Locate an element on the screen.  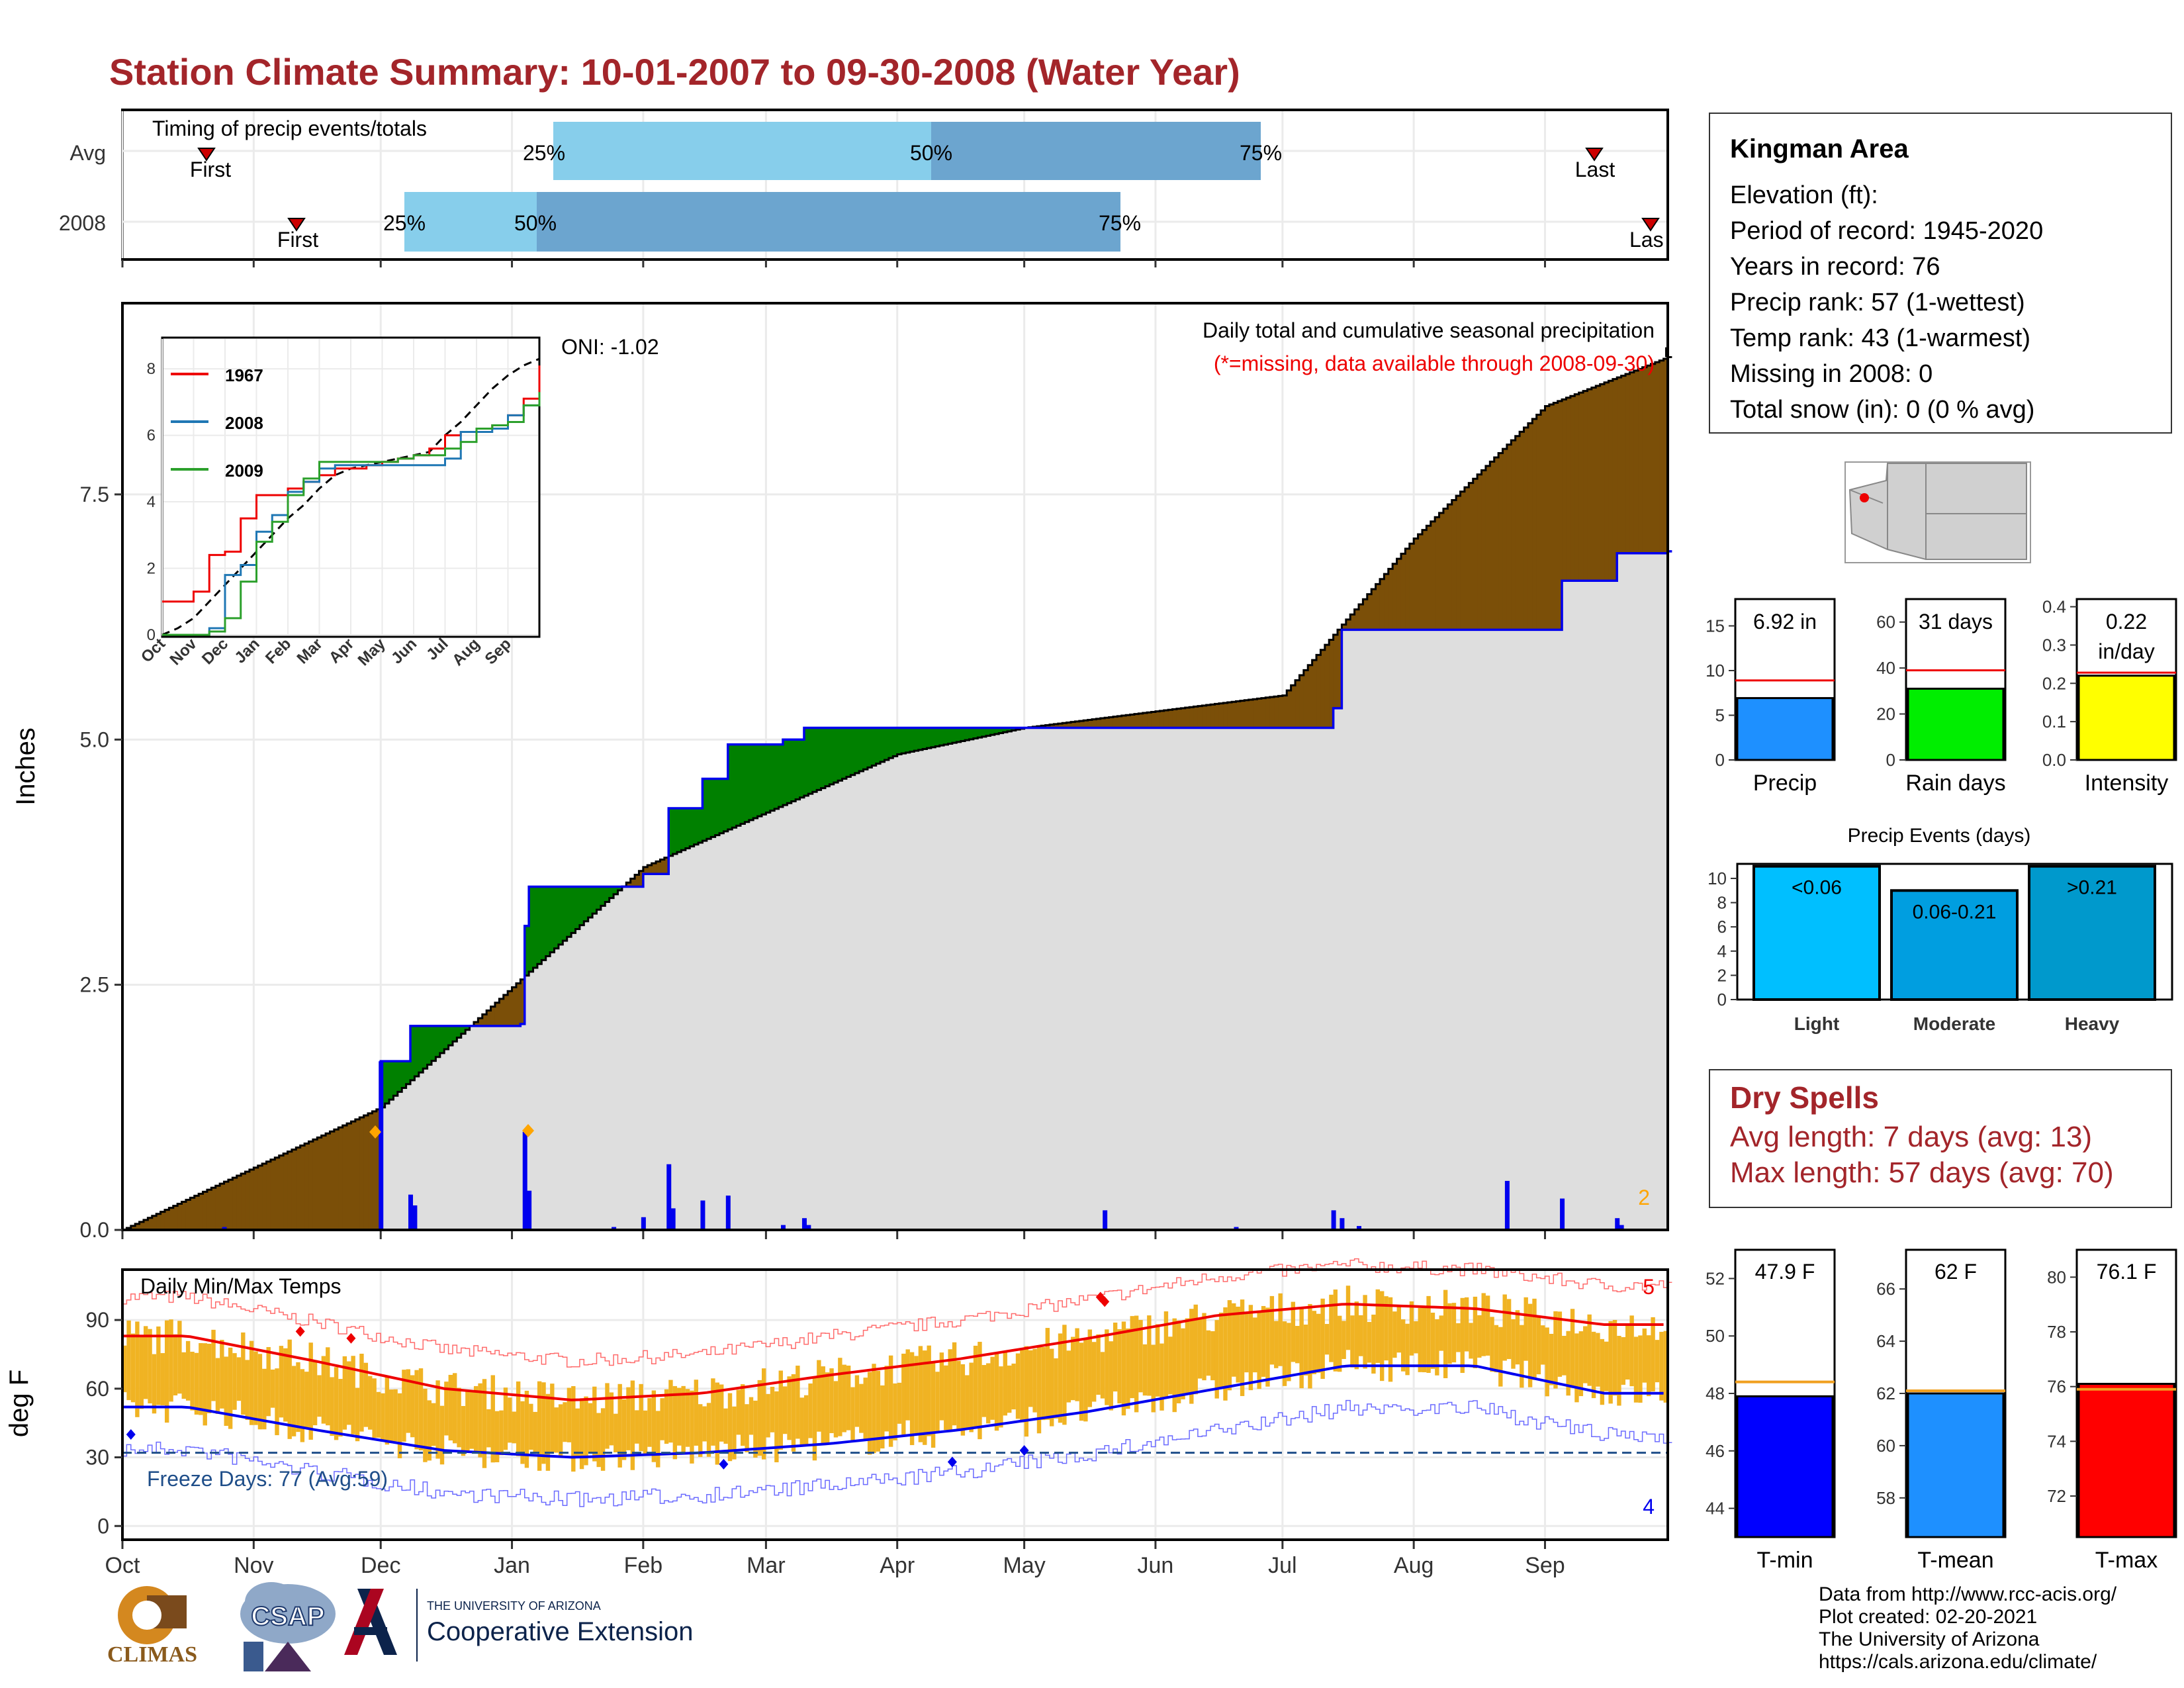
avg-pct-50: 50% is located at coordinates (931, 153).